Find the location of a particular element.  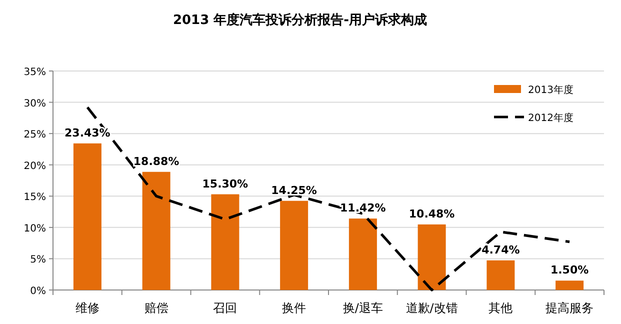

x-tick-label: 道歉/改错 is located at coordinates (432, 308).